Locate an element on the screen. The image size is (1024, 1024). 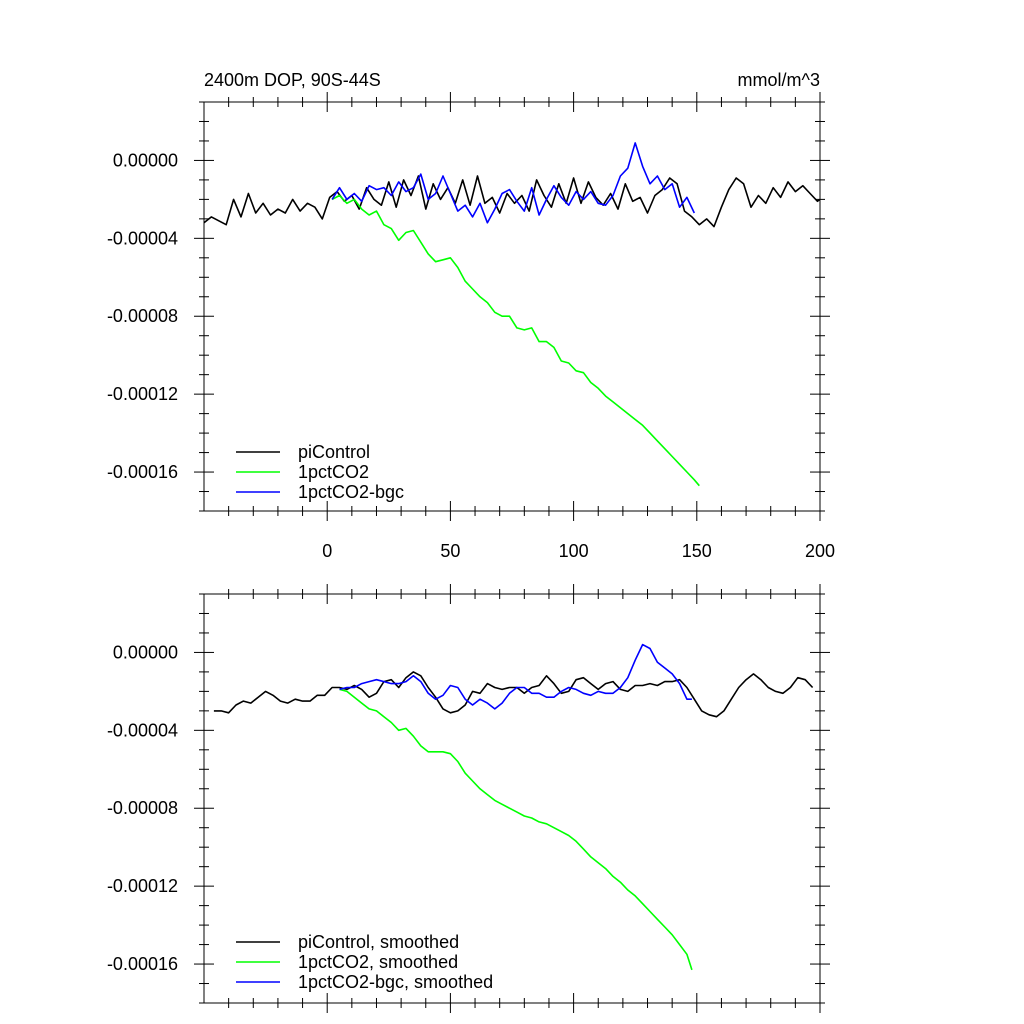
bottom-ytick-label: -0.00004 is located at coordinates (142, 730).